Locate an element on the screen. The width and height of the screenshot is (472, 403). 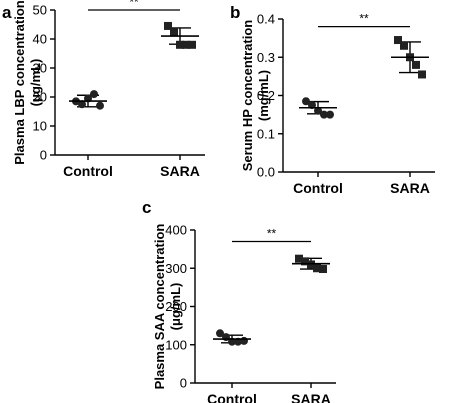
y-axis-title: Plasma SAA concentration(μg/mL) is located at coordinates (167, 307).